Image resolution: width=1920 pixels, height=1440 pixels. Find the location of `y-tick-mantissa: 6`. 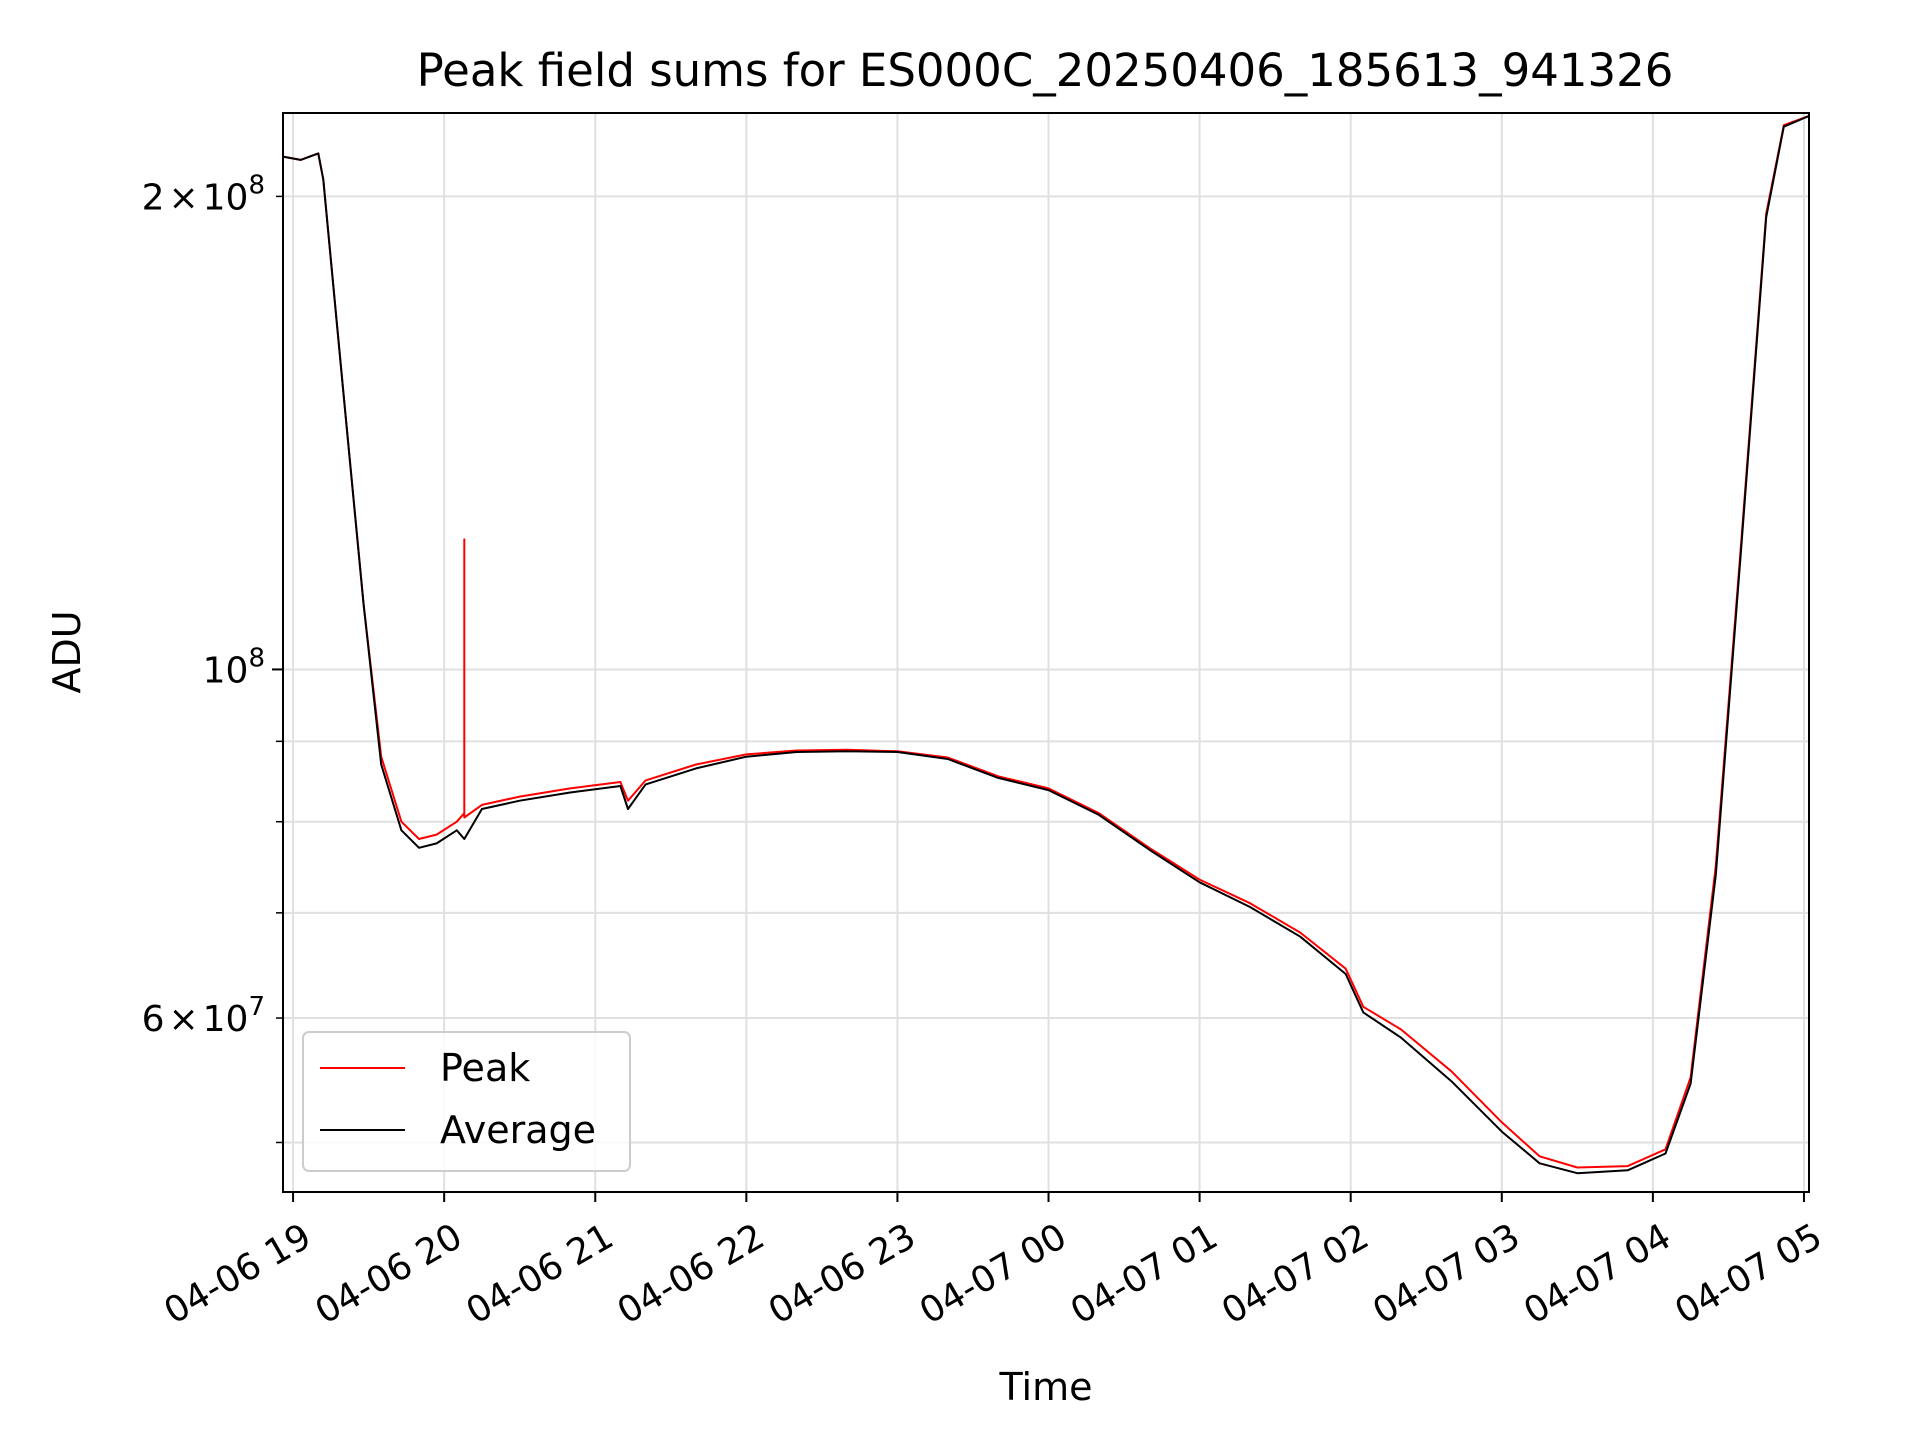

y-tick-mantissa: 6 is located at coordinates (153, 1019).